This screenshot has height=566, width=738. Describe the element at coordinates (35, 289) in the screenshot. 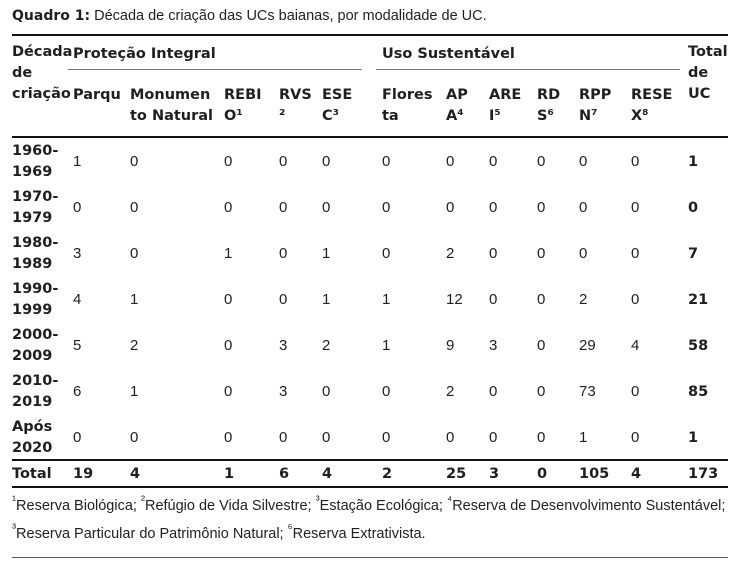

I see `decade-line: 1990-` at that location.